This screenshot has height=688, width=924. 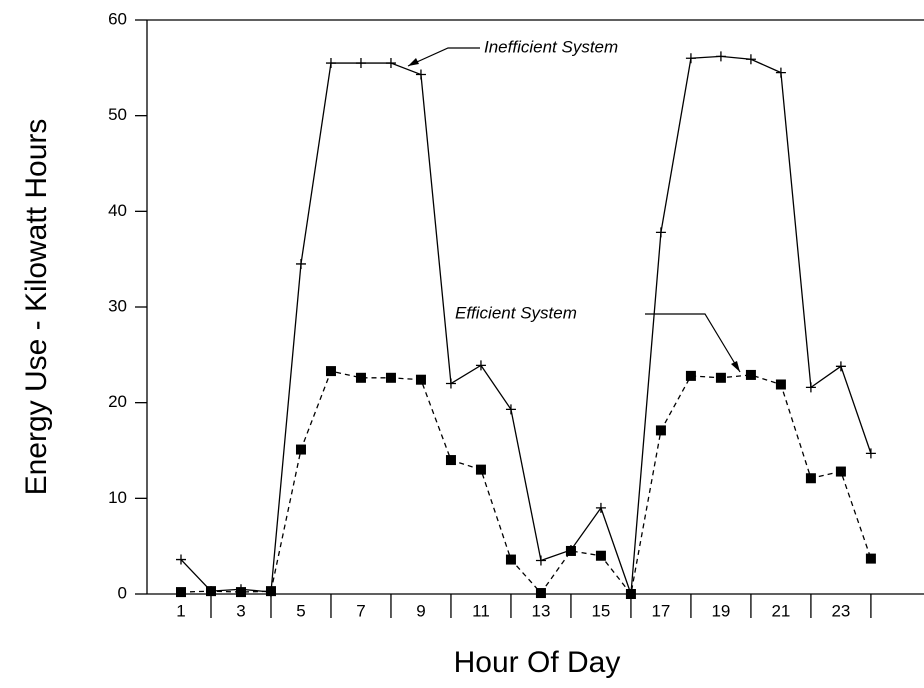 What do you see at coordinates (117, 210) in the screenshot?
I see `y-tick-label: 40` at bounding box center [117, 210].